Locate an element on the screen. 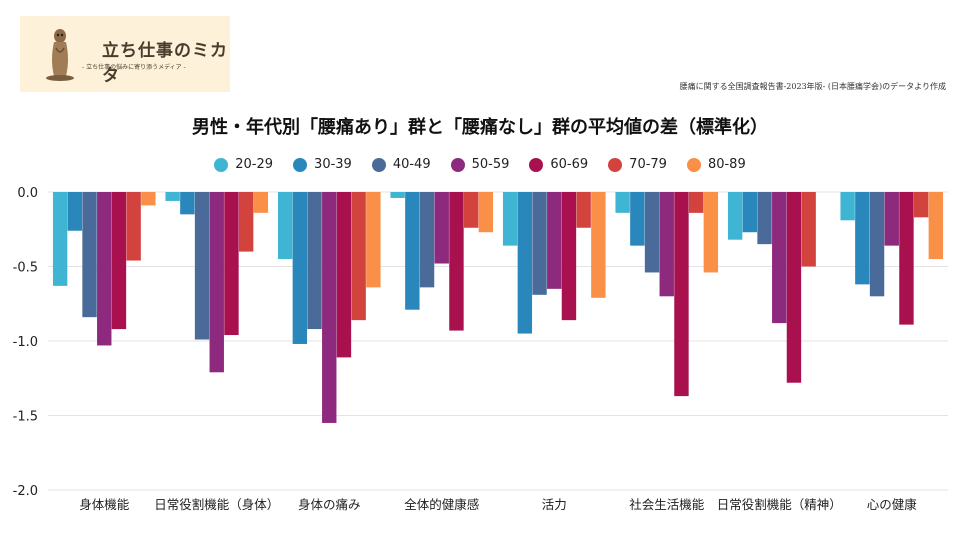 The image size is (960, 540). x-tick-label: 日常役割機能（身体） is located at coordinates (216, 504).